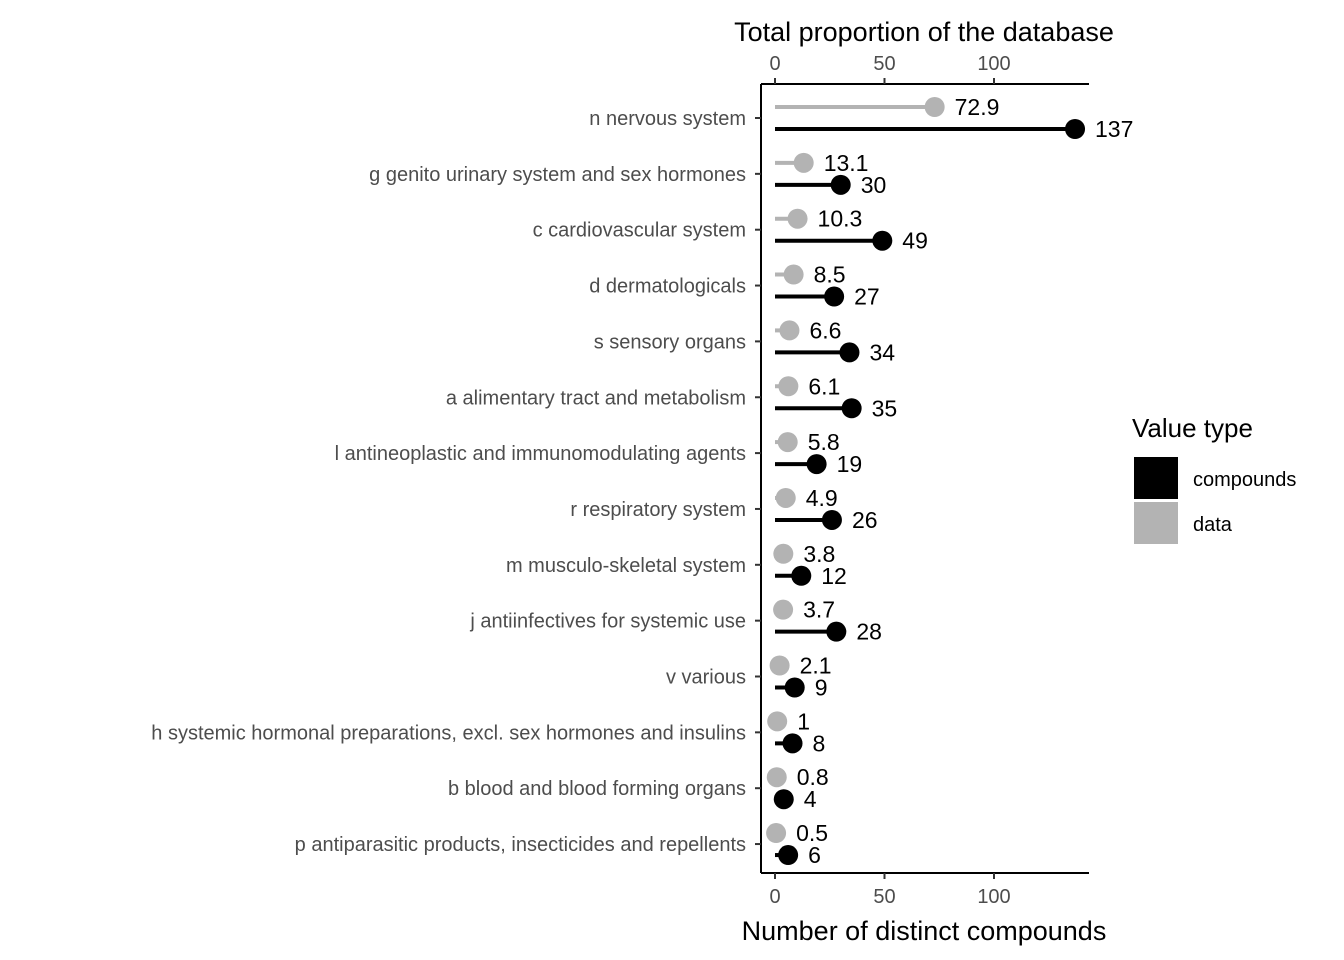 This screenshot has width=1344, height=960. What do you see at coordinates (869, 632) in the screenshot?
I see `compounds-value-label: 28` at bounding box center [869, 632].